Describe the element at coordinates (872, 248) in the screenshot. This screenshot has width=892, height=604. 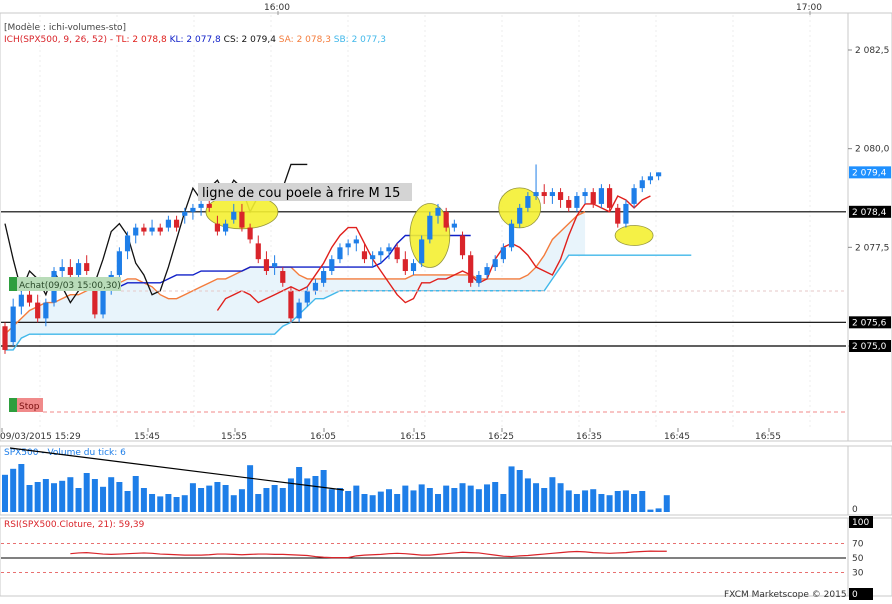
I see `price-tick-label: 2 077,5` at that location.